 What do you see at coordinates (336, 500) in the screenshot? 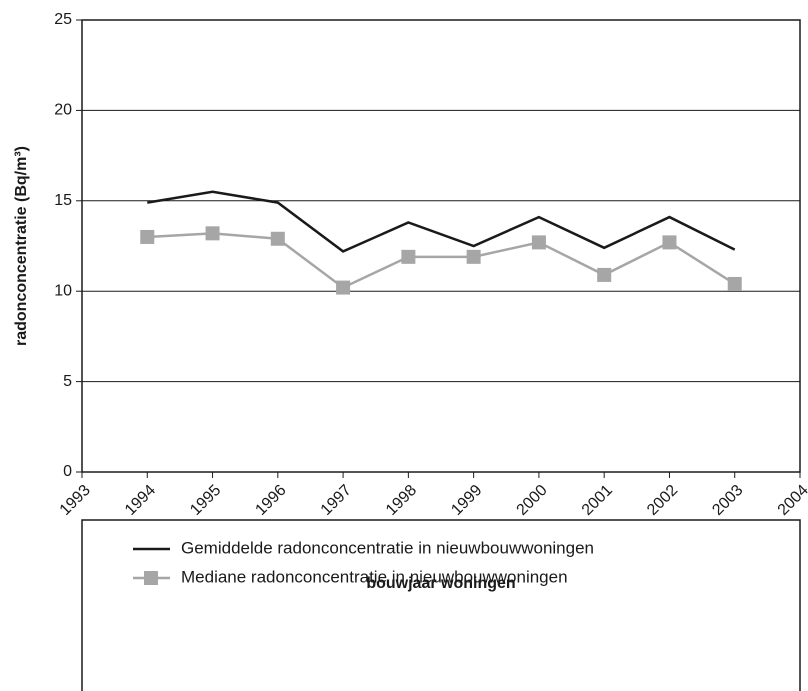
I see `x-tick-label: 1997` at bounding box center [336, 500].